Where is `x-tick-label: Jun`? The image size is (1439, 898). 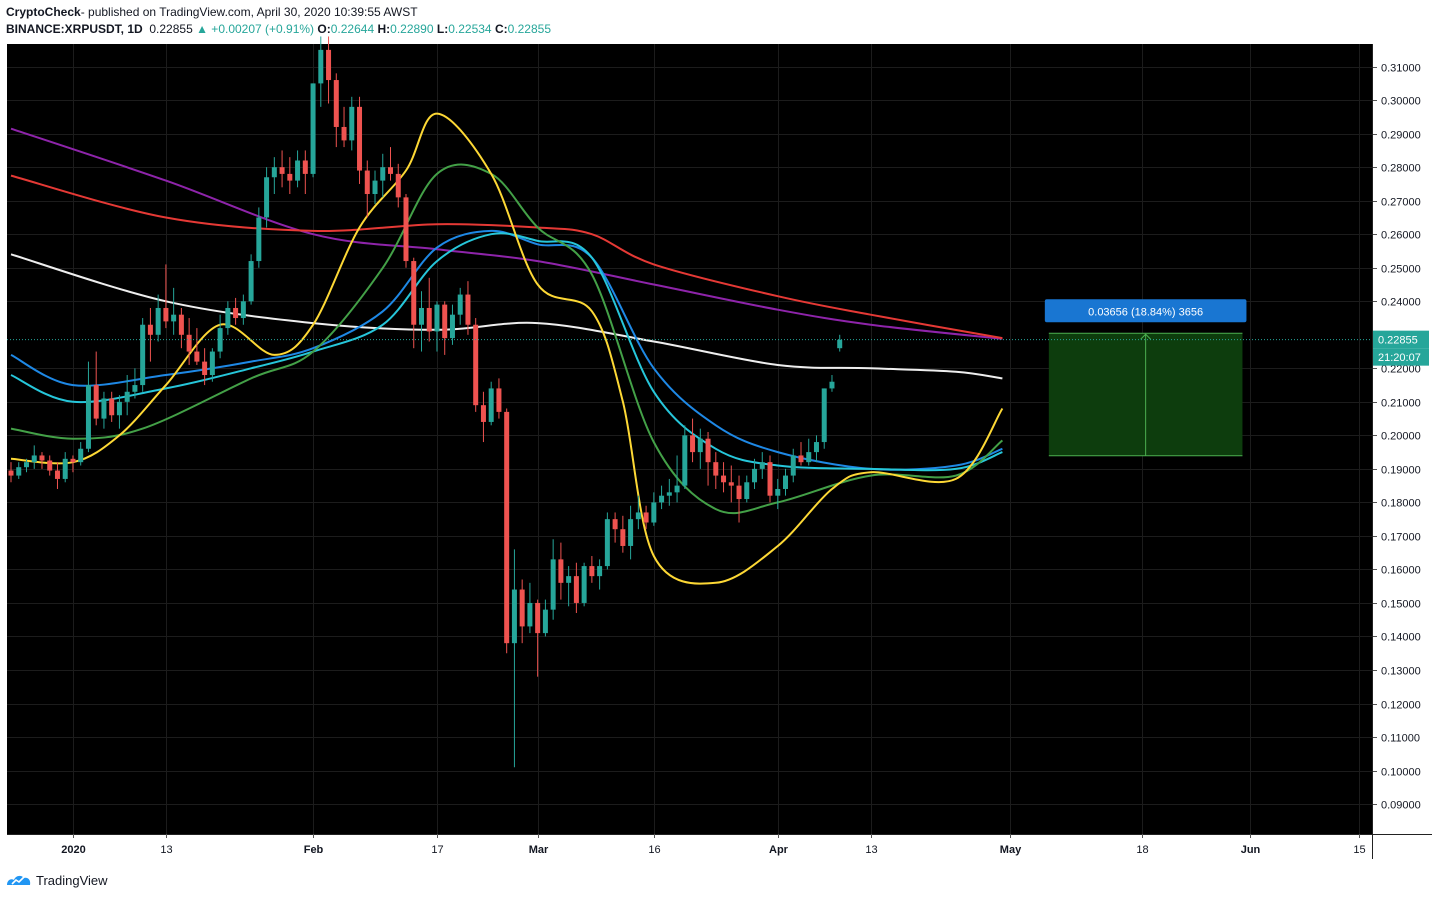
x-tick-label: Jun is located at coordinates (1251, 850).